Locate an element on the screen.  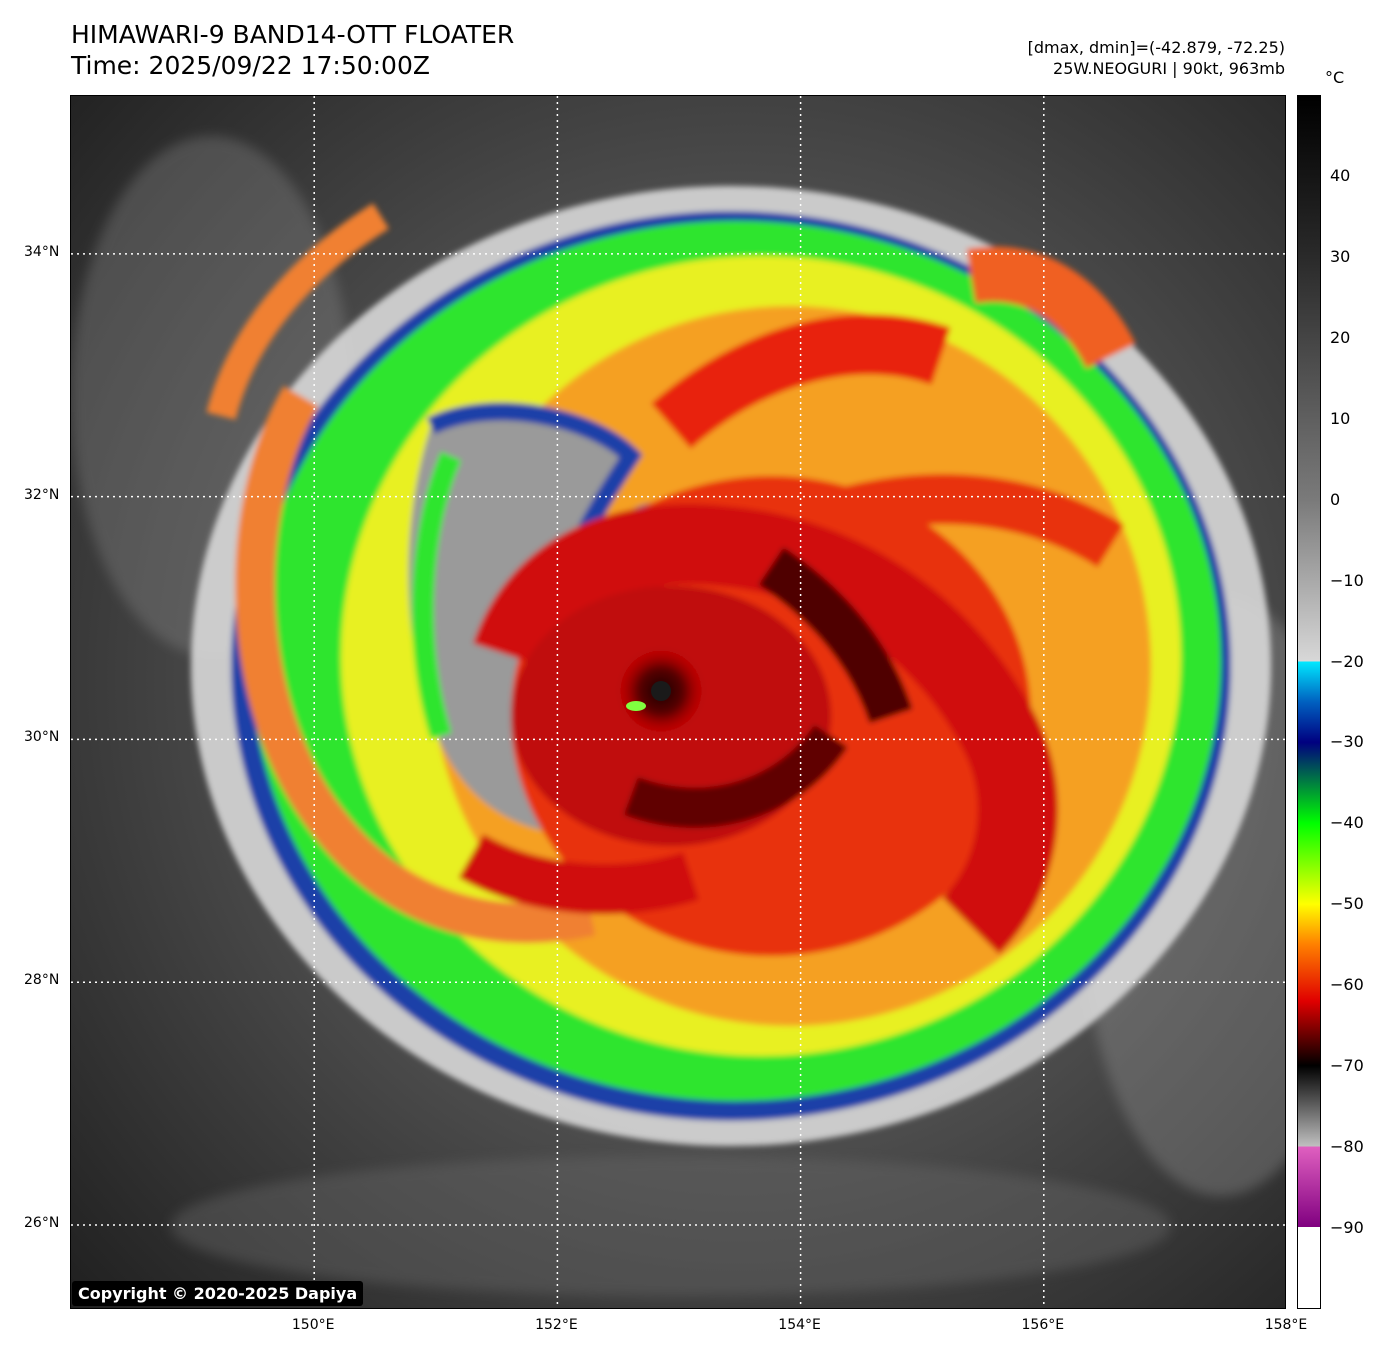
latitude-label: 30°N is located at coordinates (42, 737).